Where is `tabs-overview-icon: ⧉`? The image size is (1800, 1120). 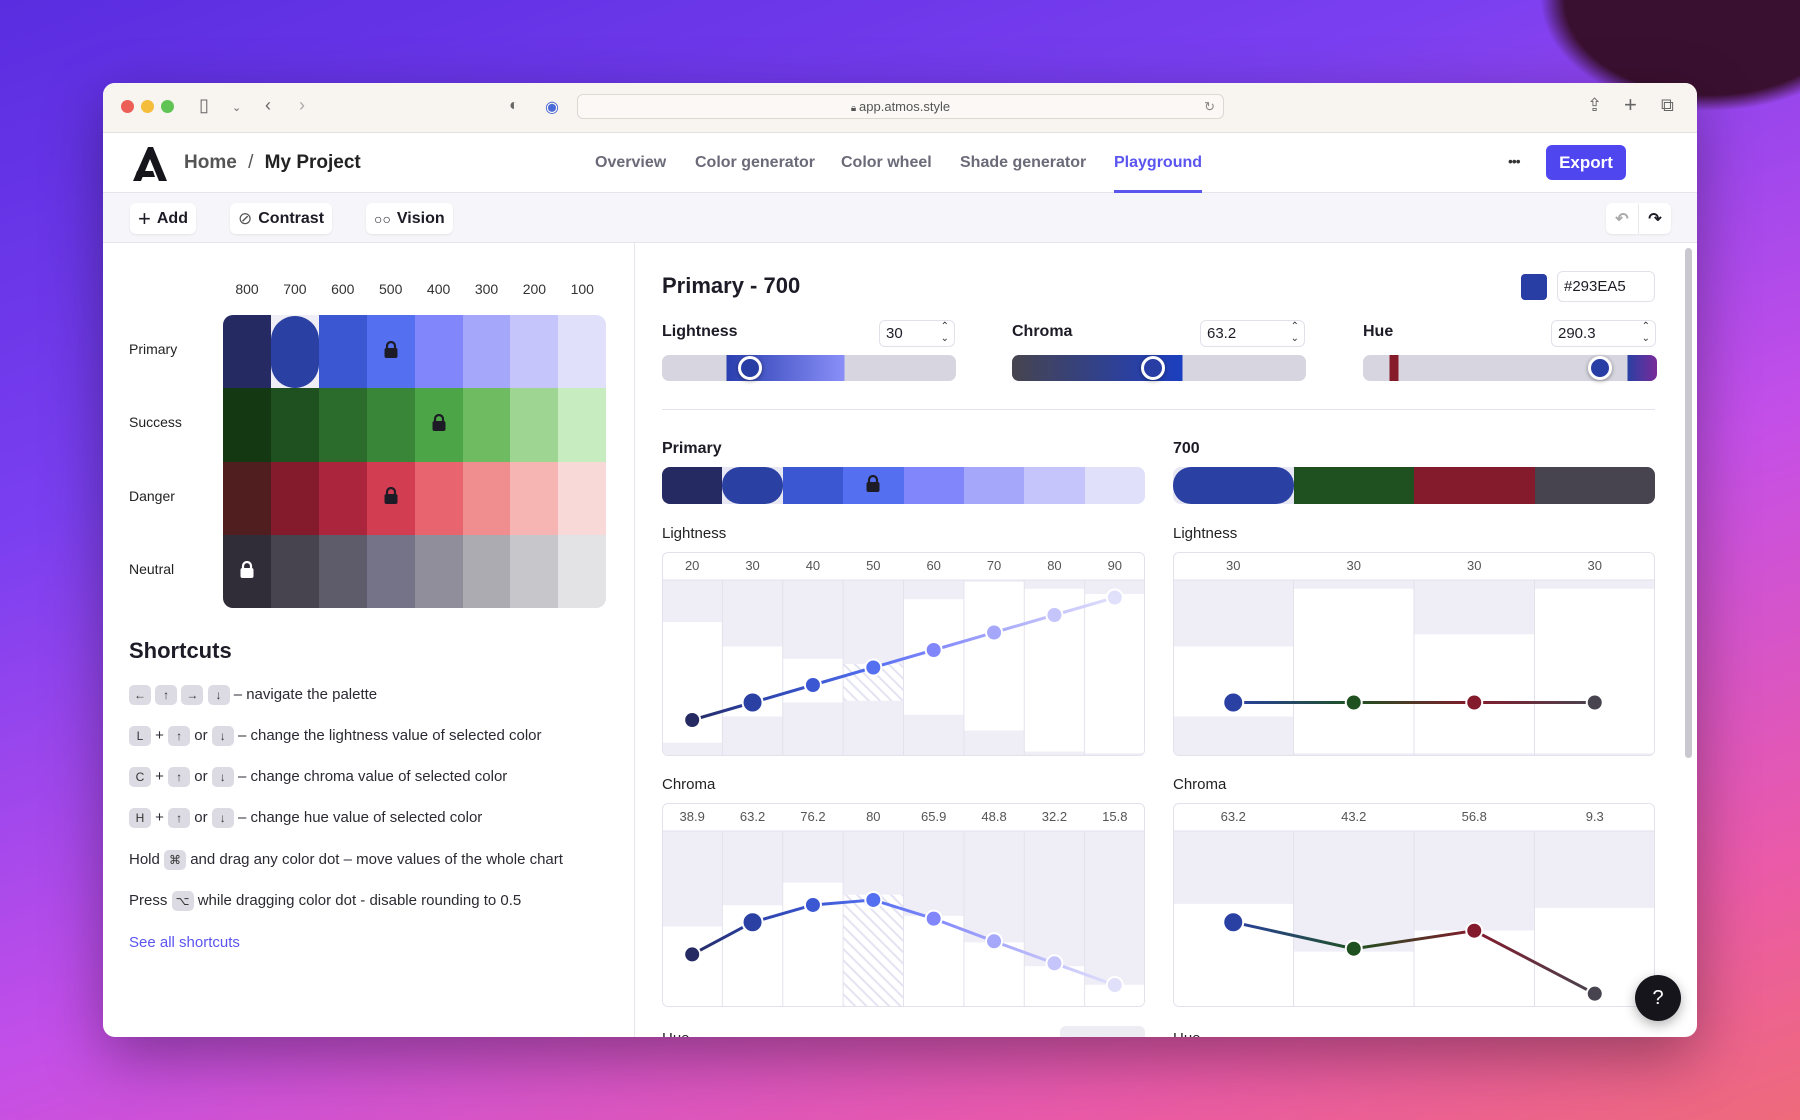 tabs-overview-icon: ⧉ is located at coordinates (1667, 105).